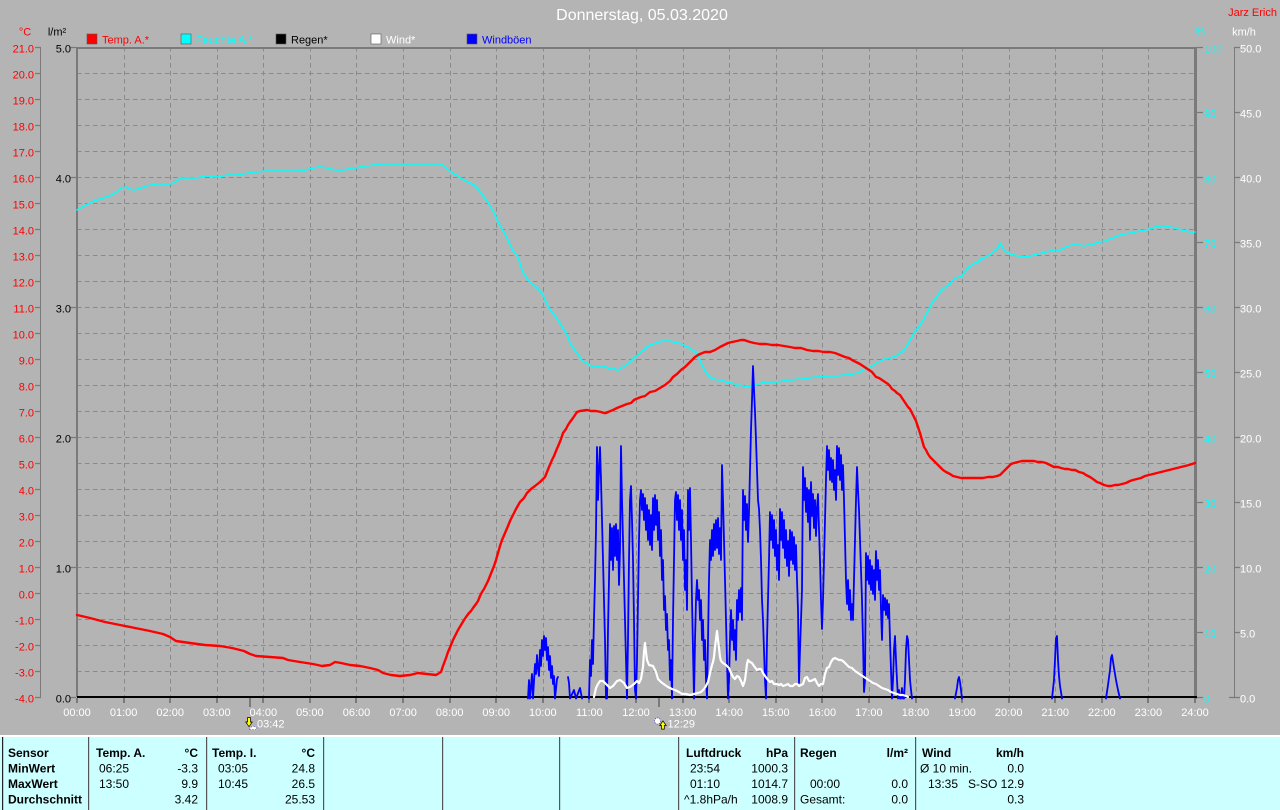 This screenshot has width=1280, height=810. What do you see at coordinates (705, 769) in the screenshot?
I see `svg-text: 23:54` at bounding box center [705, 769].